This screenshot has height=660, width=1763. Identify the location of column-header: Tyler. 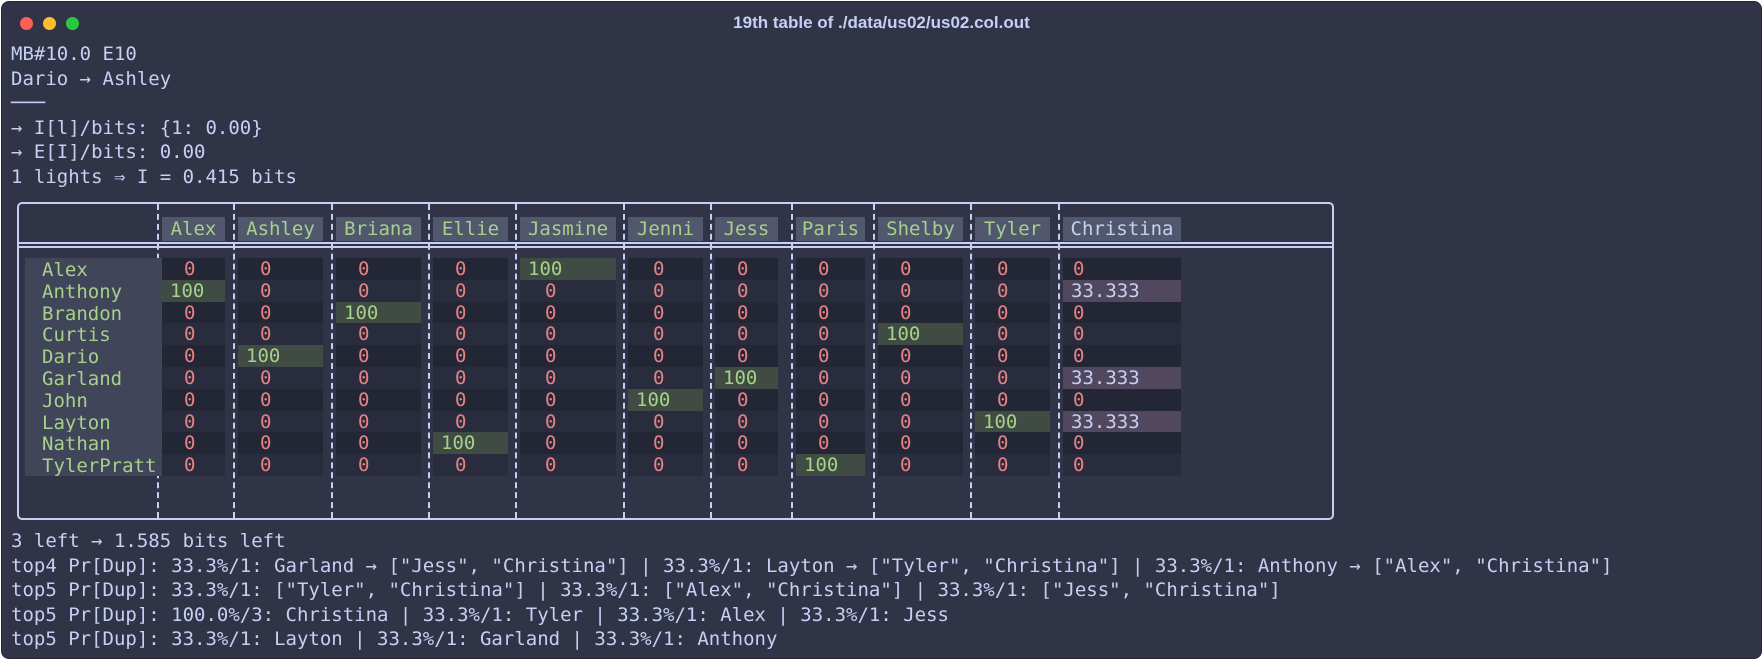
(1012, 229).